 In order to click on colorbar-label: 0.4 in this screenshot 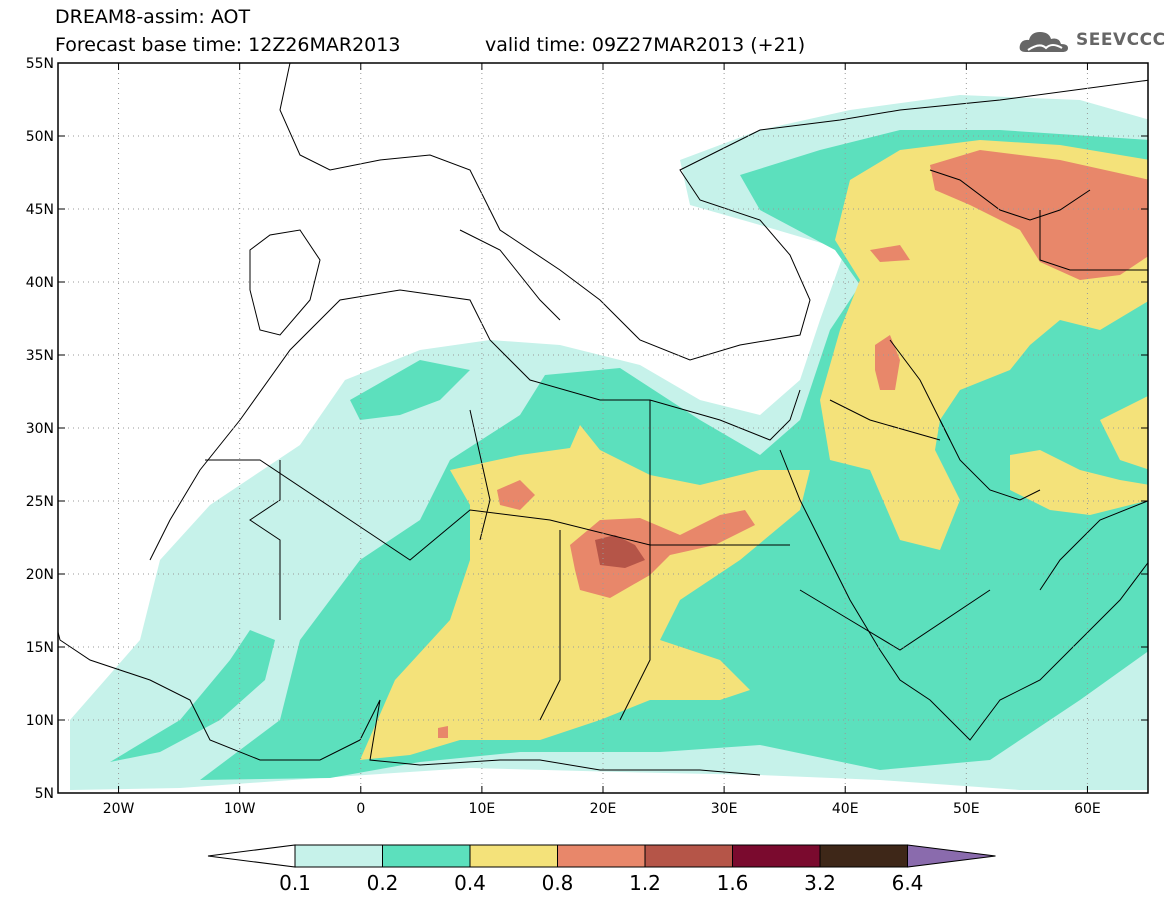, I will do `click(470, 883)`.